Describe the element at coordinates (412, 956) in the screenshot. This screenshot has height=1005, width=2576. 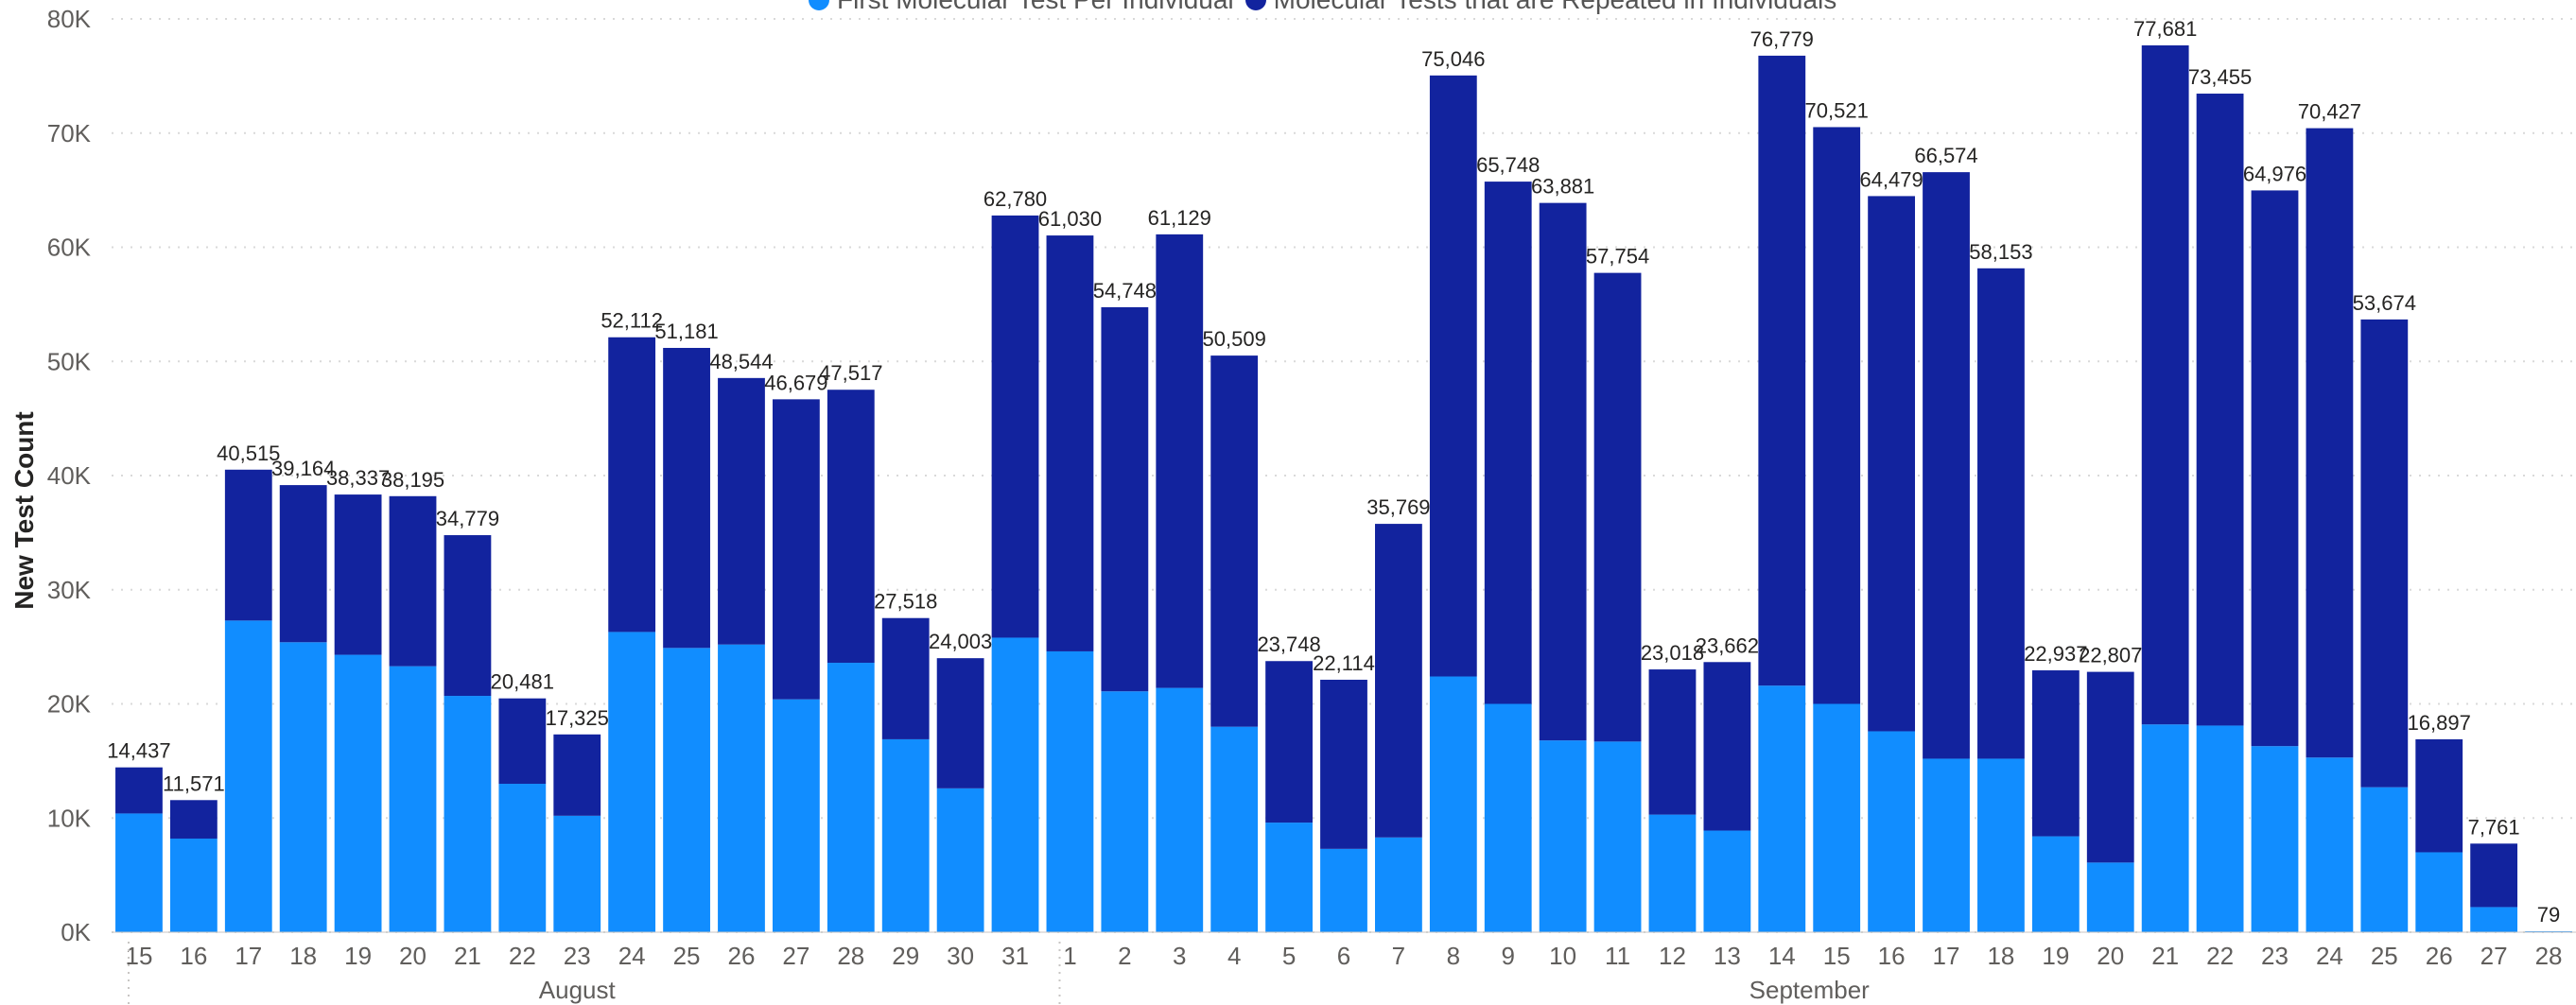
I see `x-tick-label: 20` at that location.